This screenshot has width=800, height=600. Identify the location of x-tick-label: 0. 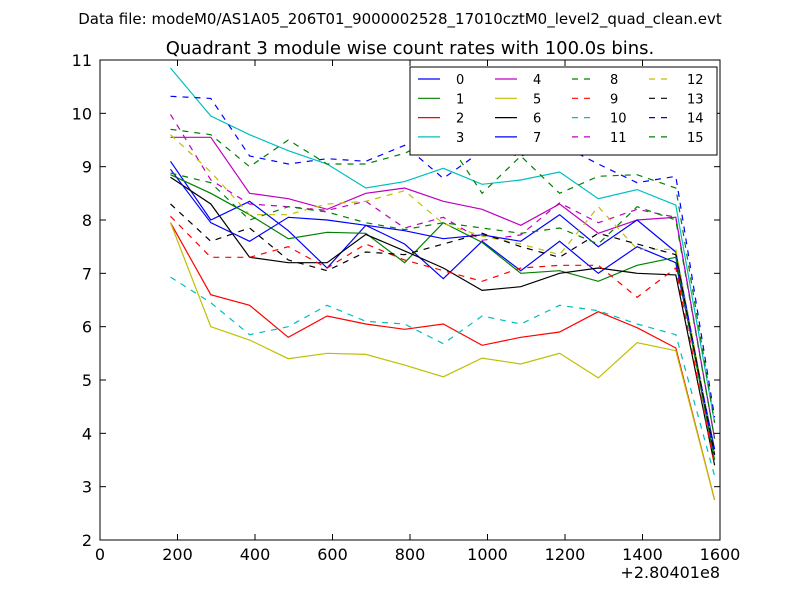
(100, 554).